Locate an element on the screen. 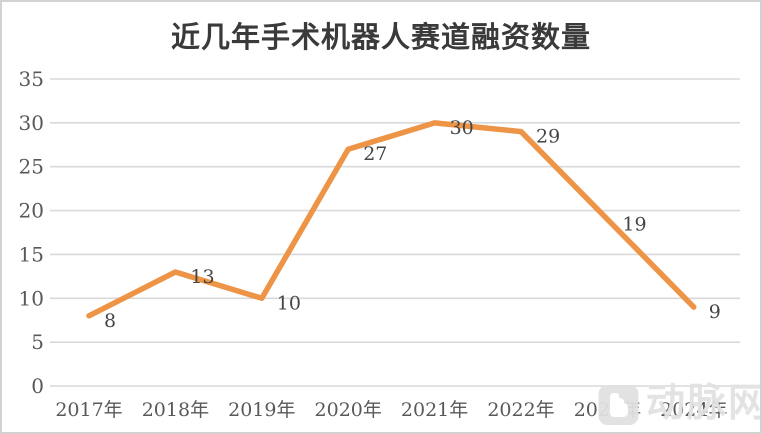  x-tick-label: 2018年 is located at coordinates (175, 410).